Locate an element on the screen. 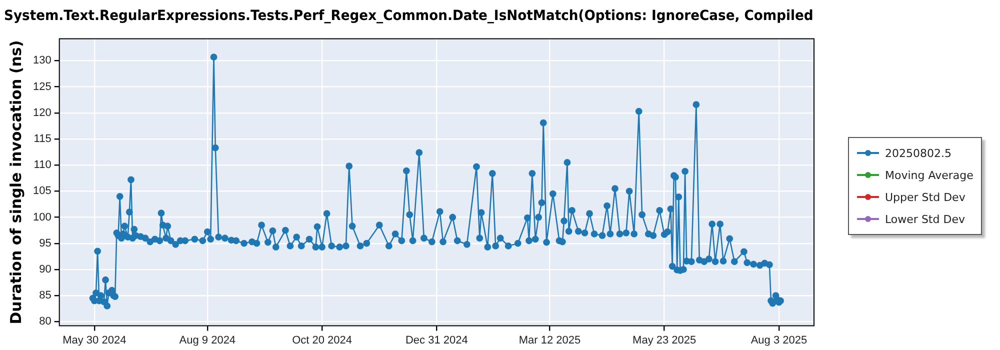 This screenshot has height=350, width=1000. legend-label: Lower Std Dev is located at coordinates (925, 219).